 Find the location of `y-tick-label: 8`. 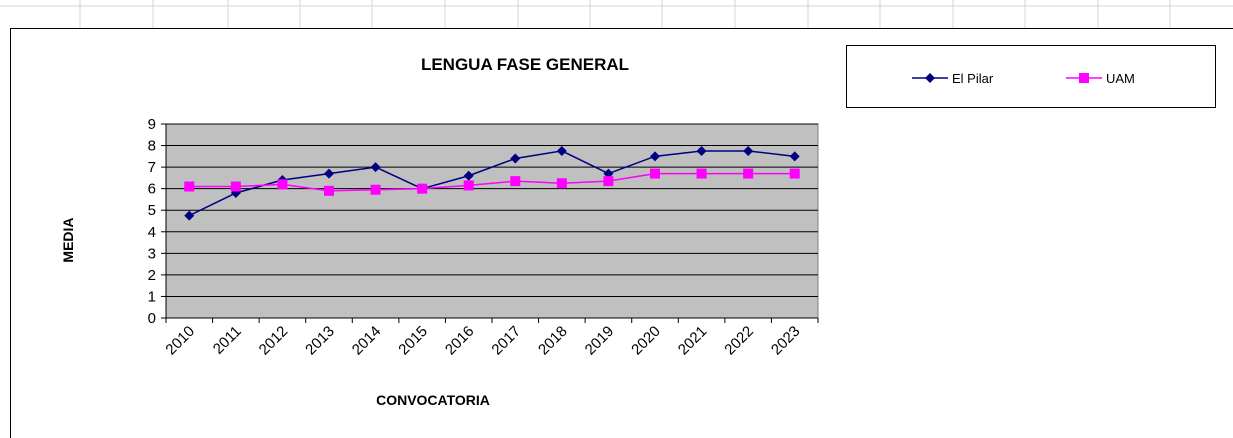

y-tick-label: 8 is located at coordinates (152, 146).